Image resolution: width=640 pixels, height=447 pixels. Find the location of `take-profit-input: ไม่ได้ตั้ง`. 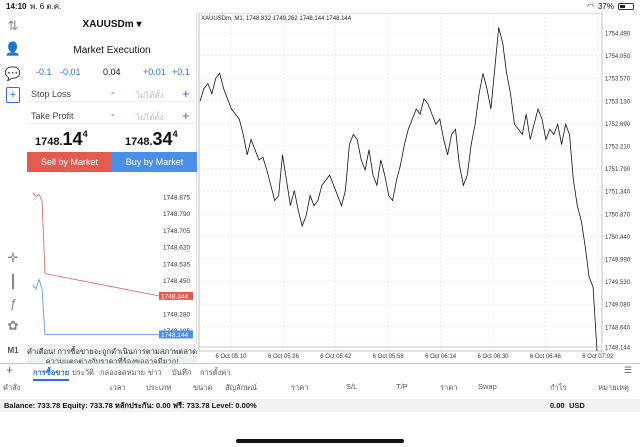

take-profit-input: ไม่ได้ตั้ง is located at coordinates (150, 117).